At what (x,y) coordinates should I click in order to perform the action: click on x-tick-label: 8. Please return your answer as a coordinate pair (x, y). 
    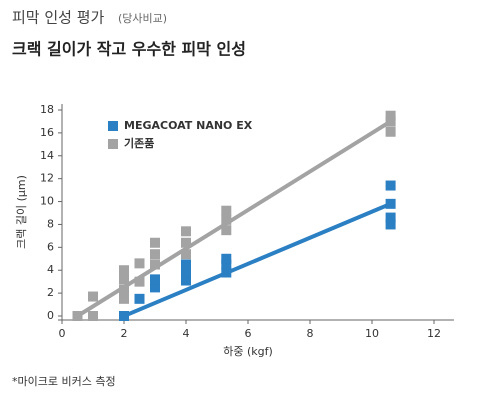
    Looking at the image, I should click on (310, 333).